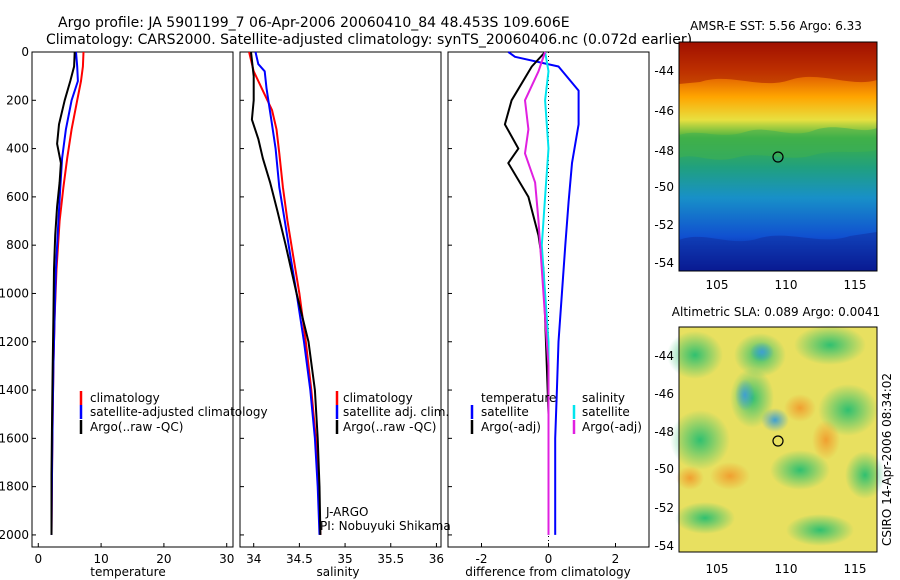  What do you see at coordinates (136, 427) in the screenshot?
I see `legend-label-argo: Argo(..raw -QC)` at bounding box center [136, 427].